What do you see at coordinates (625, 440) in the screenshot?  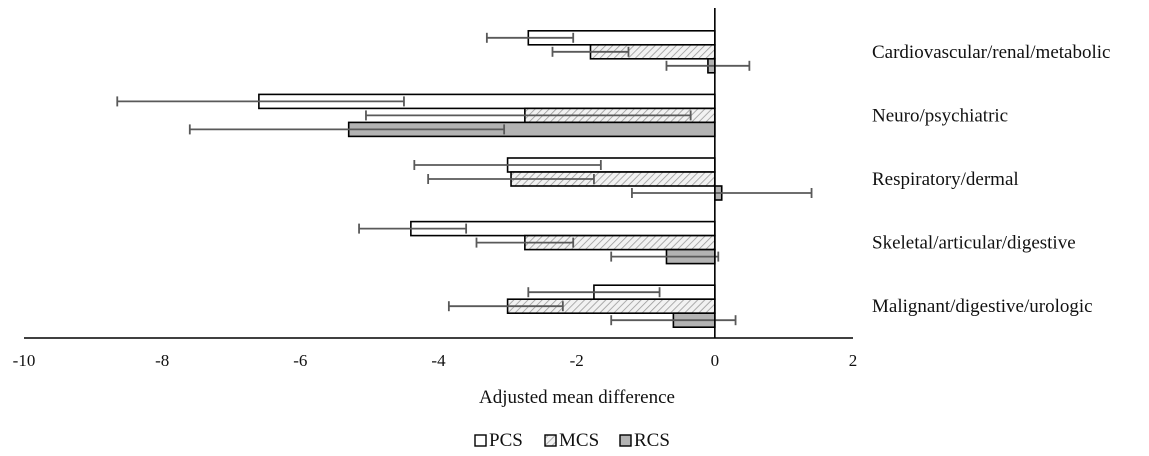 I see `legend-swatch-rcs` at bounding box center [625, 440].